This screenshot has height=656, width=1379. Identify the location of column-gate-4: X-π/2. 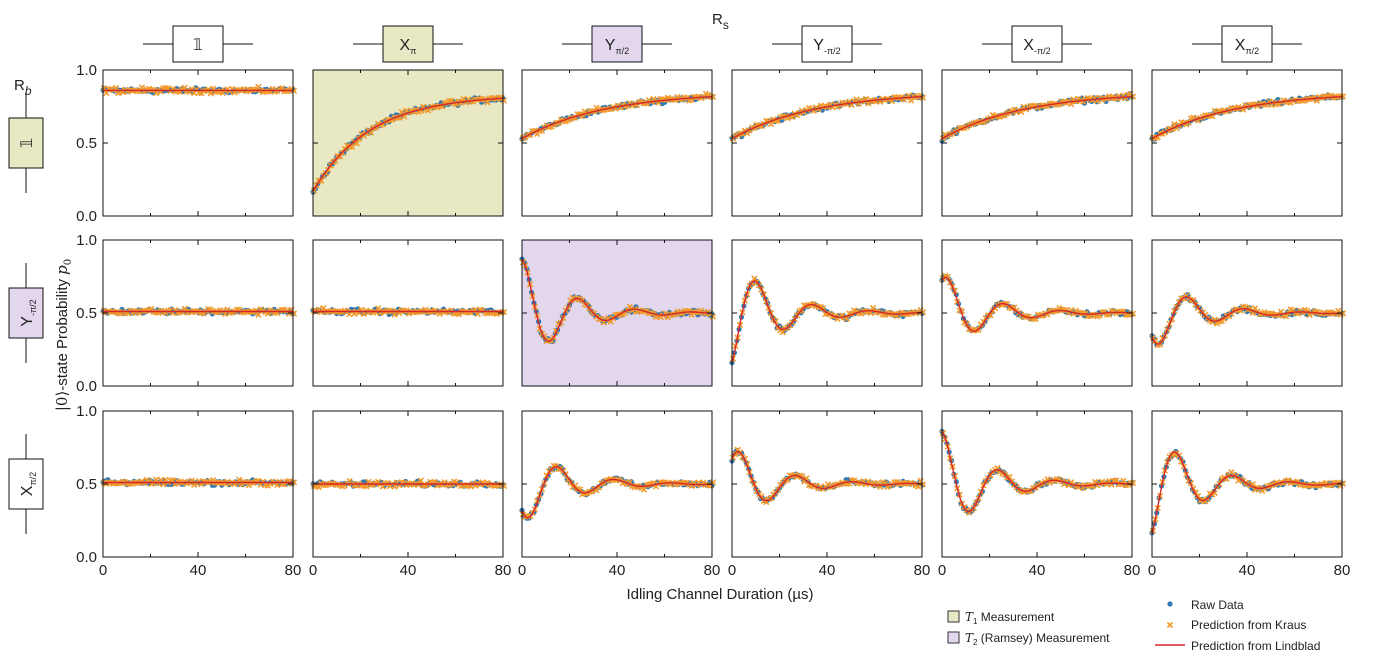
(1037, 44).